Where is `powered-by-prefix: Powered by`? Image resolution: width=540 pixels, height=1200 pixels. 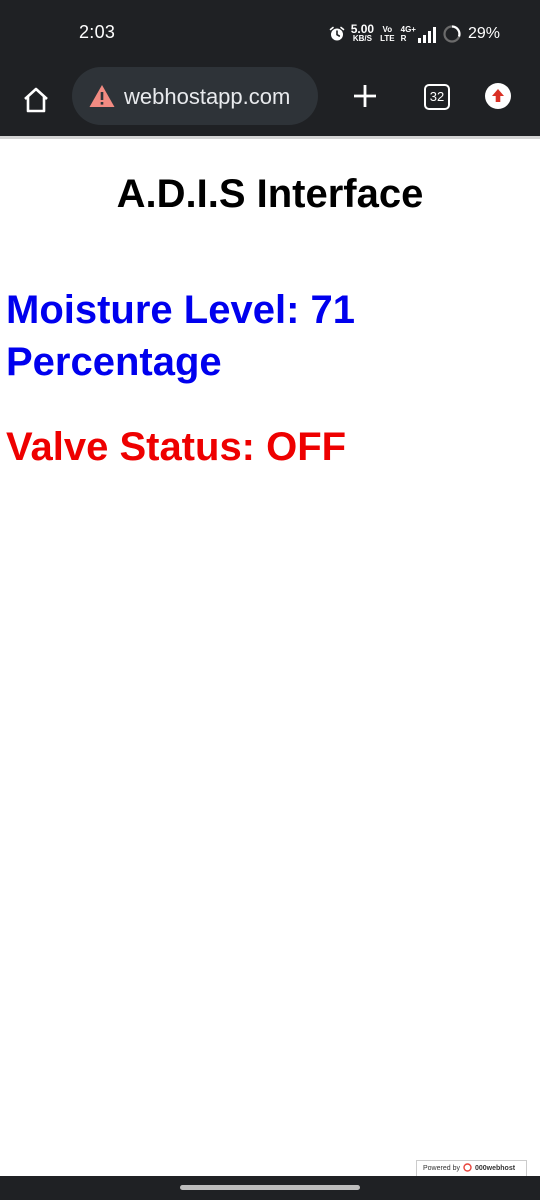
powered-by-prefix: Powered by is located at coordinates (441, 1168).